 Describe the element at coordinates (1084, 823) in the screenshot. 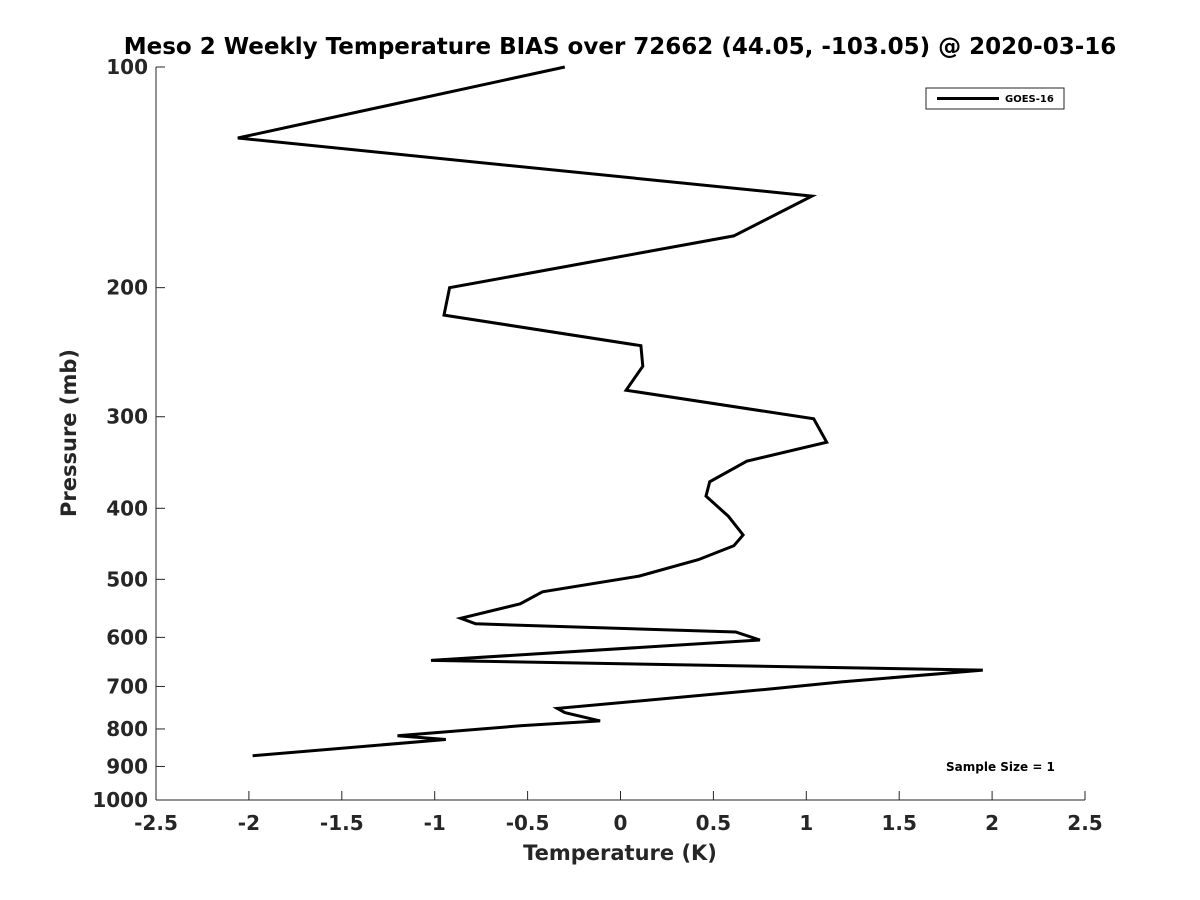

I see `x-tick-label: 2.5` at that location.